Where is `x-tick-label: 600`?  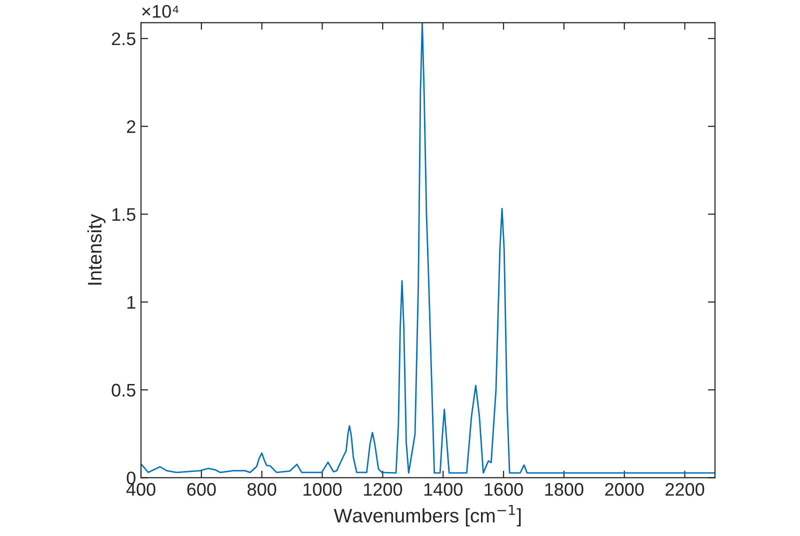 x-tick-label: 600 is located at coordinates (201, 489).